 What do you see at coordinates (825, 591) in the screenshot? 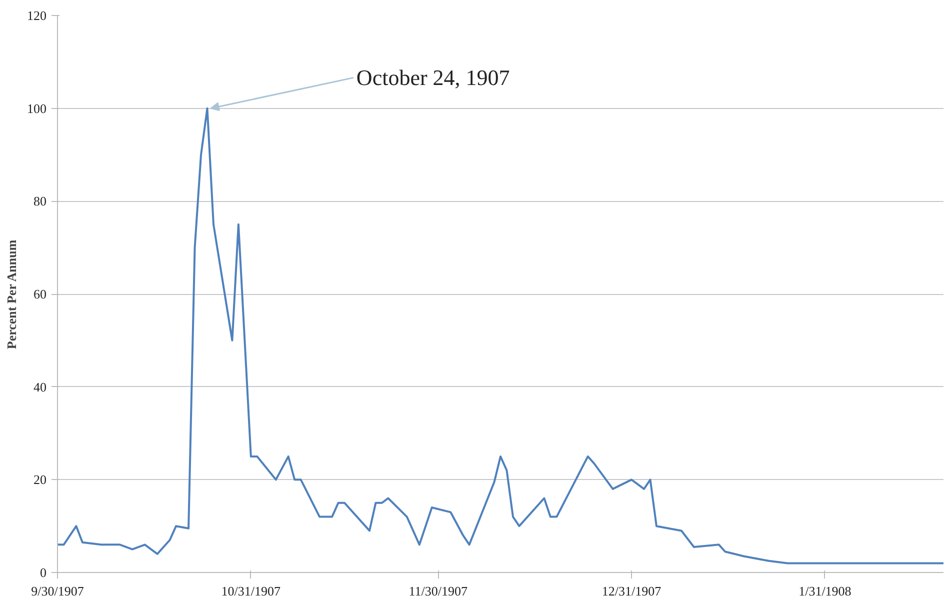
I see `x-tick-label: 1/31/1908` at bounding box center [825, 591].